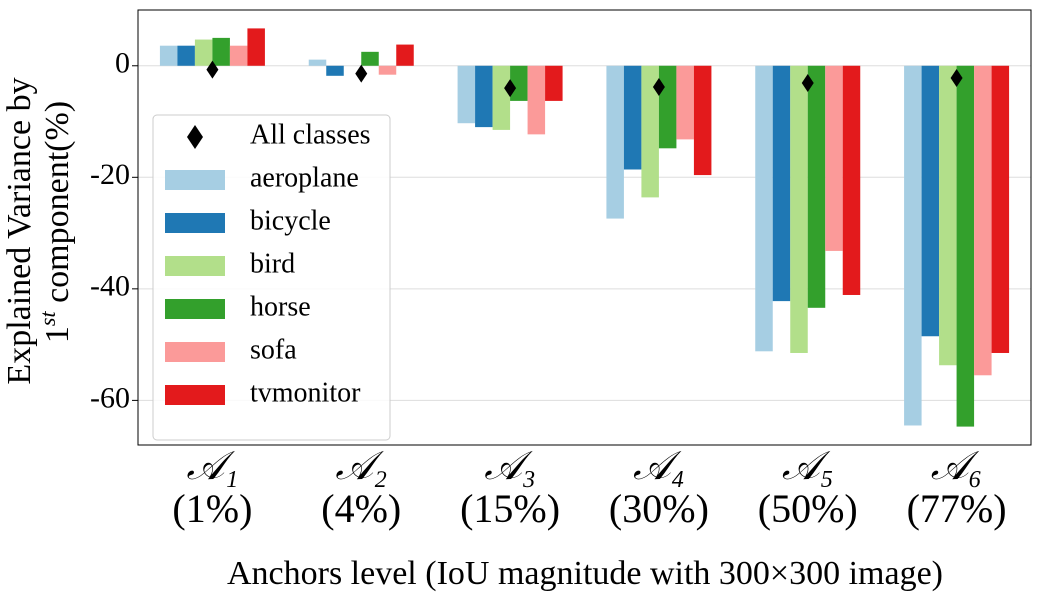 This screenshot has height=603, width=1041. I want to click on y-label-part: 1, so click(57, 334).